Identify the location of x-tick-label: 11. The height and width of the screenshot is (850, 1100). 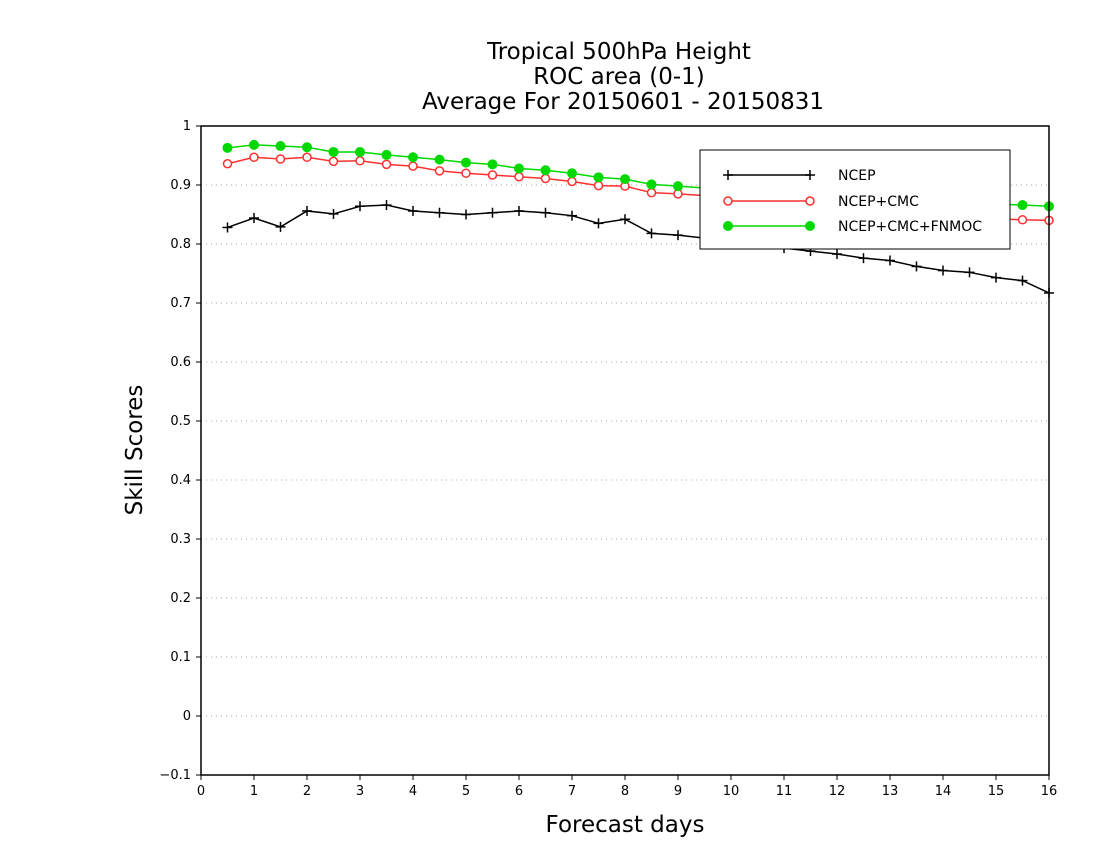
(784, 791).